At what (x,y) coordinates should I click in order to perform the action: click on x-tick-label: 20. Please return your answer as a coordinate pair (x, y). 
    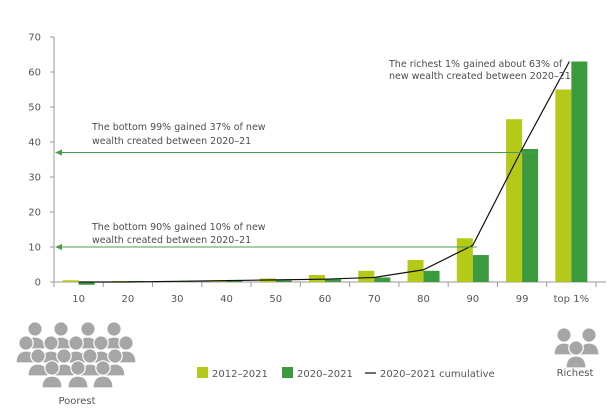
    Looking at the image, I should click on (128, 299).